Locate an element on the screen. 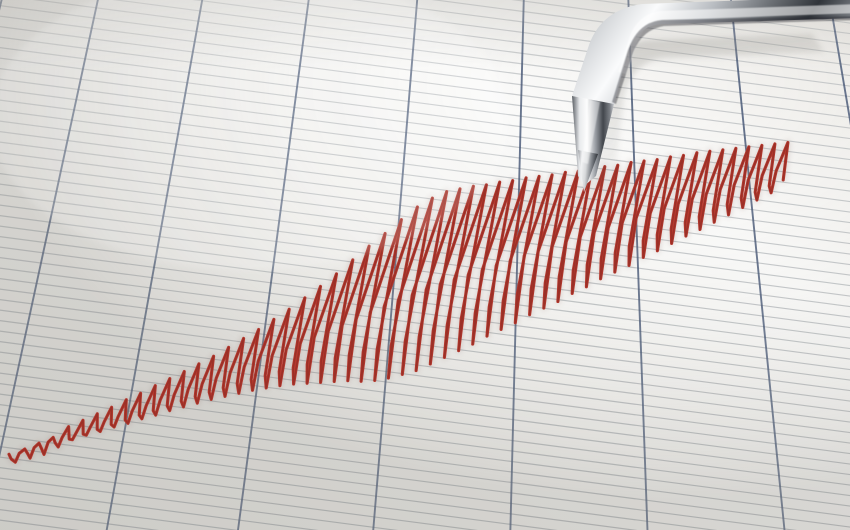 Image resolution: width=850 pixels, height=530 pixels. stylus-assembly is located at coordinates (711, 98).